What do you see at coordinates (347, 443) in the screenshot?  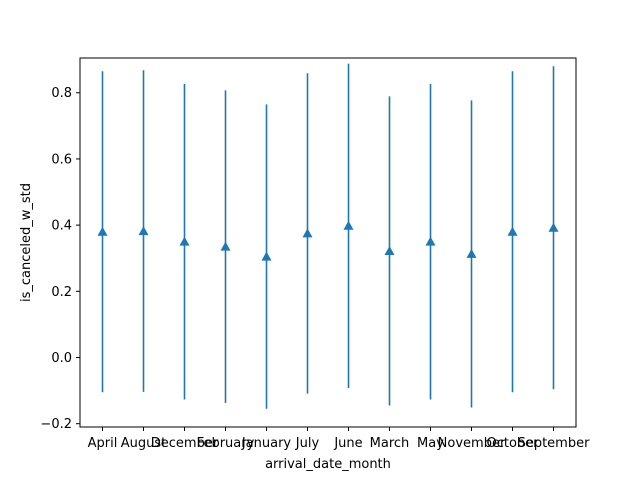 I see `x-tick-label: June` at bounding box center [347, 443].